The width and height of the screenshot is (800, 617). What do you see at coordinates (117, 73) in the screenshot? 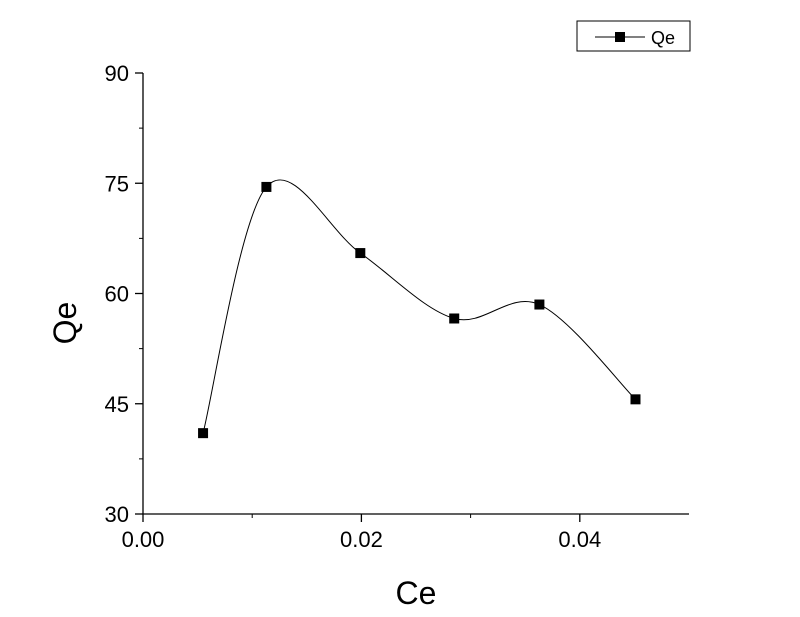
I see `y-tick-label: 90` at bounding box center [117, 73].